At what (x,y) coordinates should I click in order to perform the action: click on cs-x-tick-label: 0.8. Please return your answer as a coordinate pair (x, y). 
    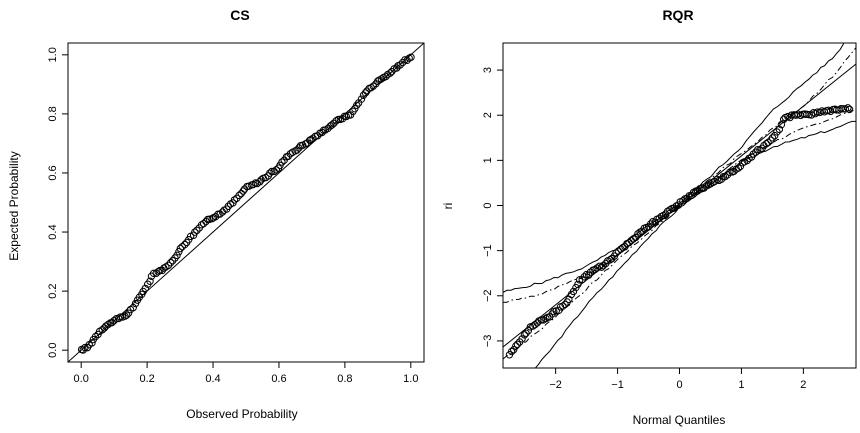
    Looking at the image, I should click on (344, 379).